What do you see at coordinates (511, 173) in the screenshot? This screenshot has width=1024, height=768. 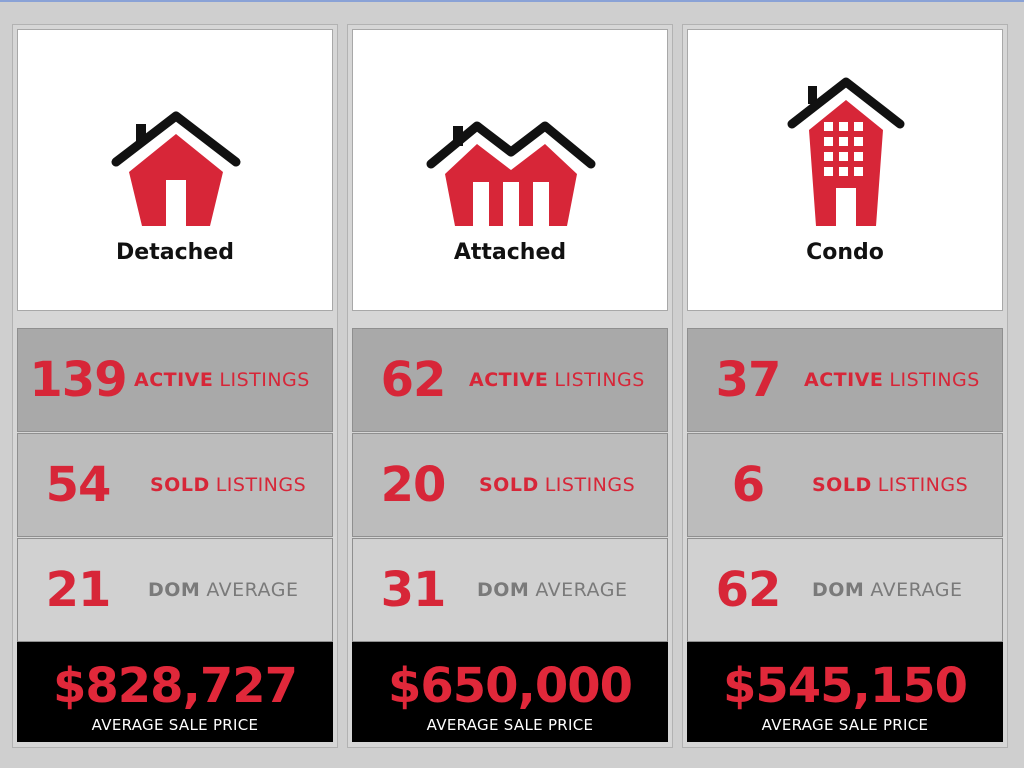 I see `attached-house-icon` at bounding box center [511, 173].